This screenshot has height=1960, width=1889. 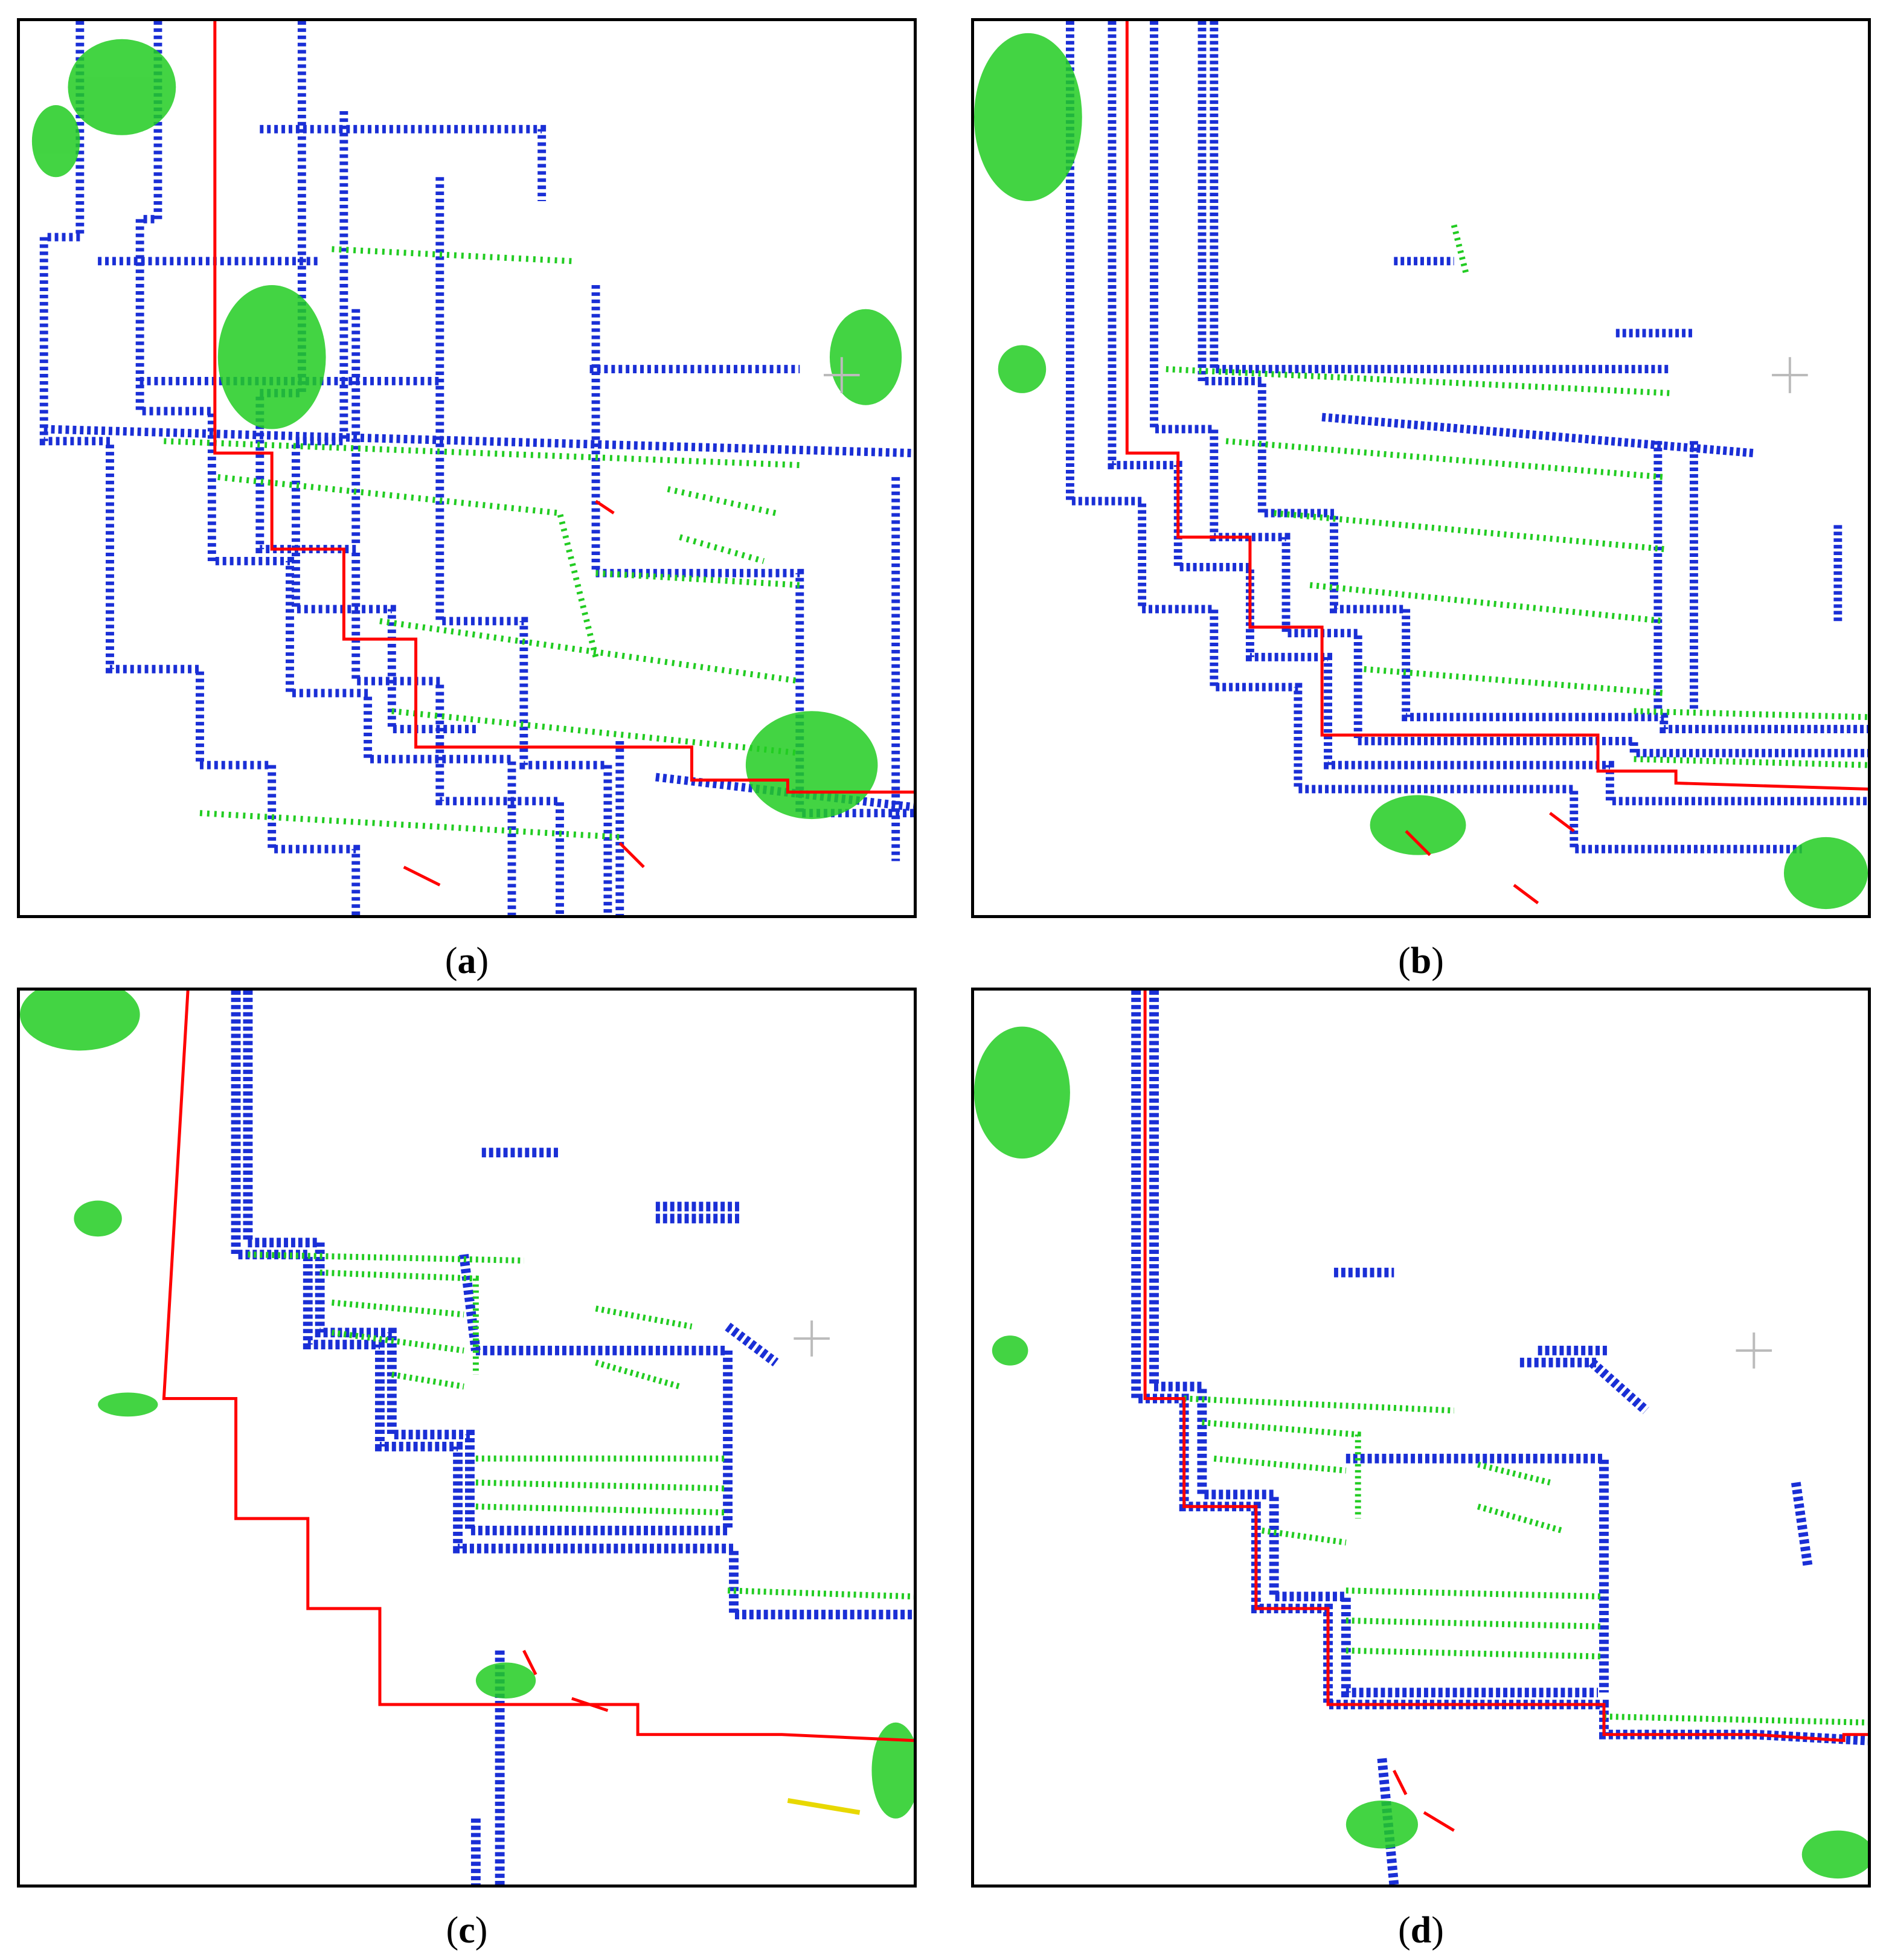 I want to click on crosshair-d, so click(x=1754, y=1350).